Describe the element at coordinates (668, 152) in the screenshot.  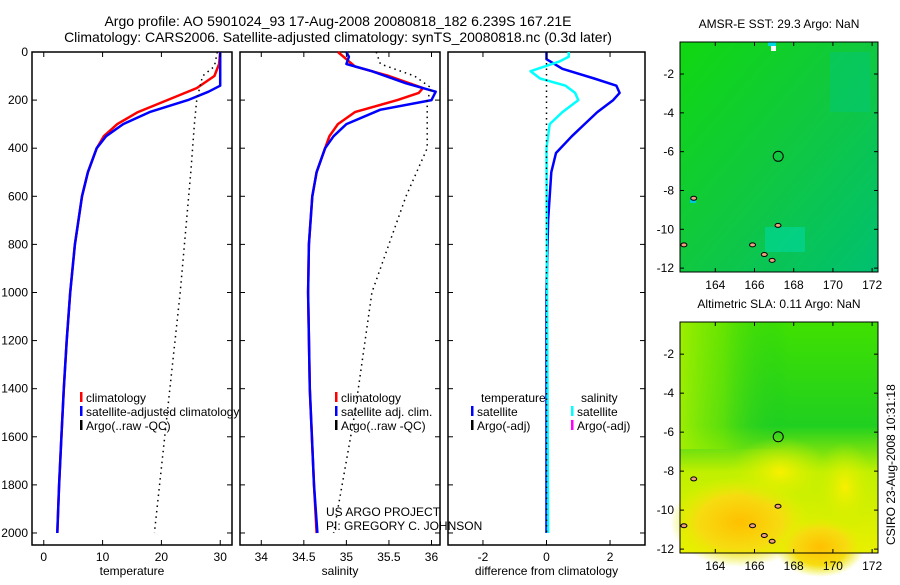
I see `lat-tick-label: -6` at that location.